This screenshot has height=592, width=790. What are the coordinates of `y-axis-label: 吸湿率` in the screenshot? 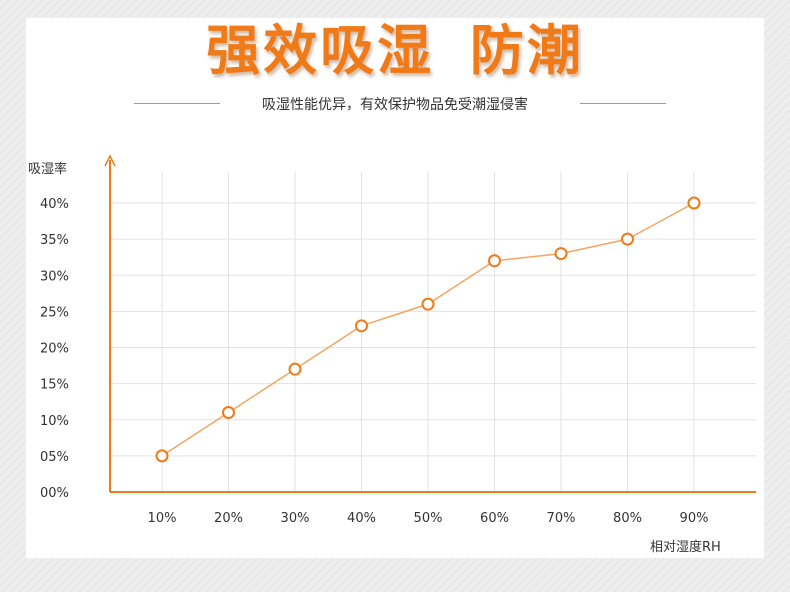 It's located at (47, 169).